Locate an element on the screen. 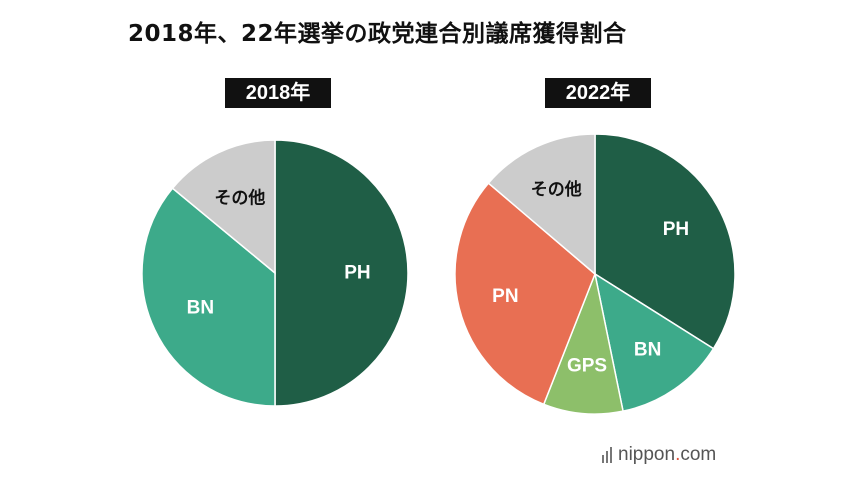 This screenshot has height=479, width=867. pie-slice-pn is located at coordinates (525, 294).